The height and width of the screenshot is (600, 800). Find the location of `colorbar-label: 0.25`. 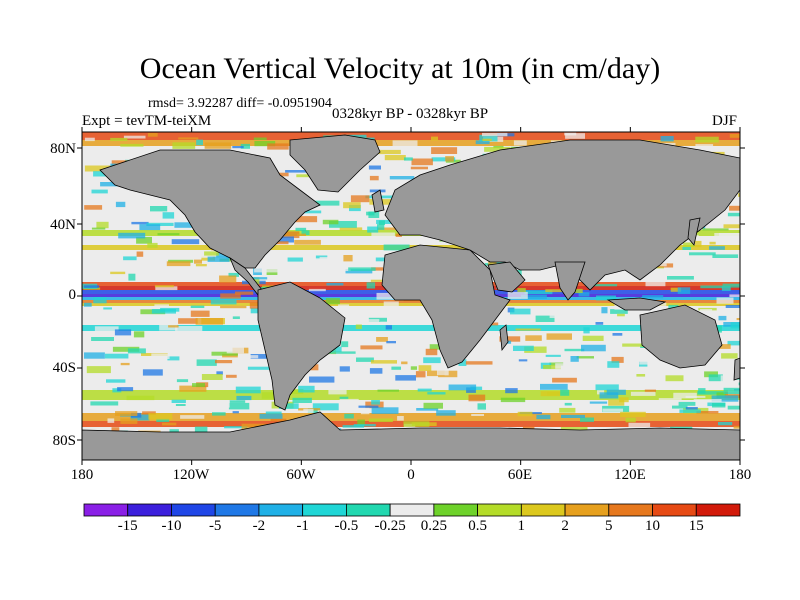

colorbar-label: 0.25 is located at coordinates (434, 526).